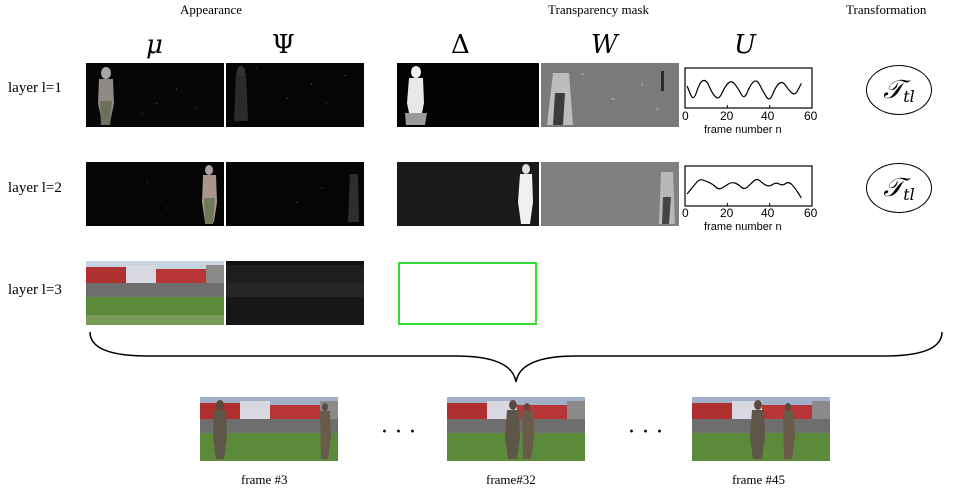 This screenshot has width=954, height=496. What do you see at coordinates (295, 293) in the screenshot?
I see `layer-3-psi-image` at bounding box center [295, 293].